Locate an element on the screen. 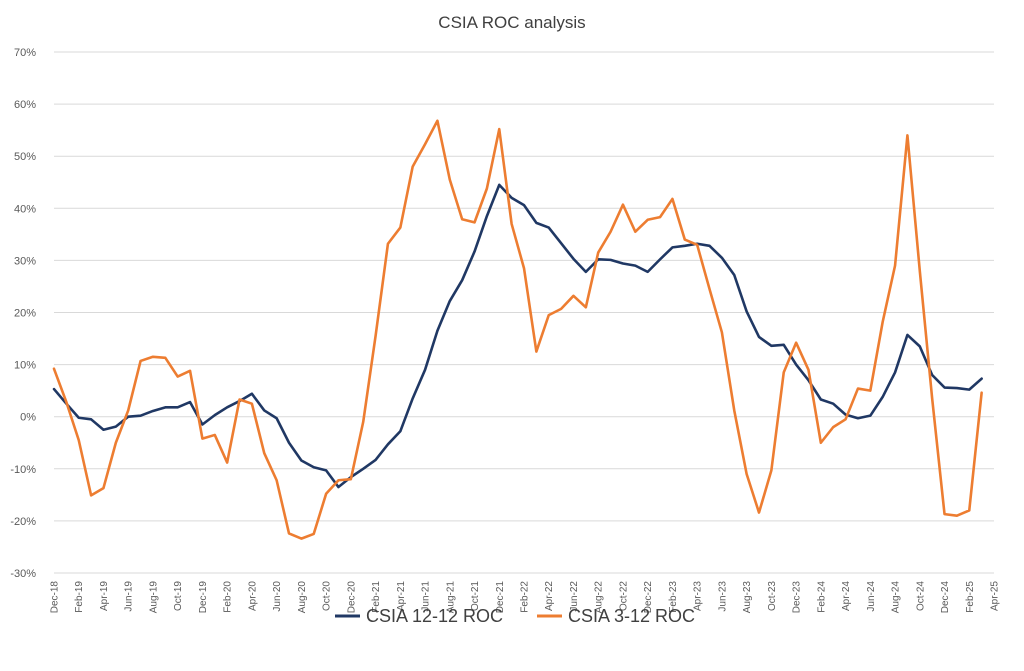 The width and height of the screenshot is (1024, 671). x-tick-label: Jun-23 is located at coordinates (722, 596).